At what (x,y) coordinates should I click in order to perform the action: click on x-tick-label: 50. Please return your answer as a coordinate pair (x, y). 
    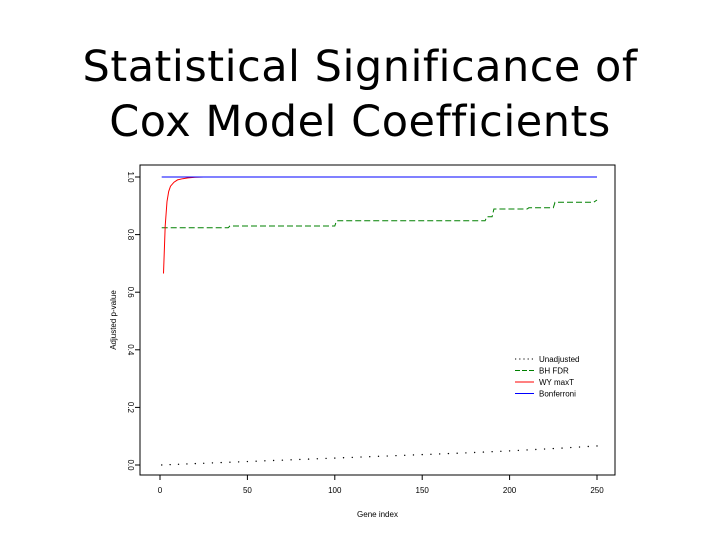
    Looking at the image, I should click on (247, 490).